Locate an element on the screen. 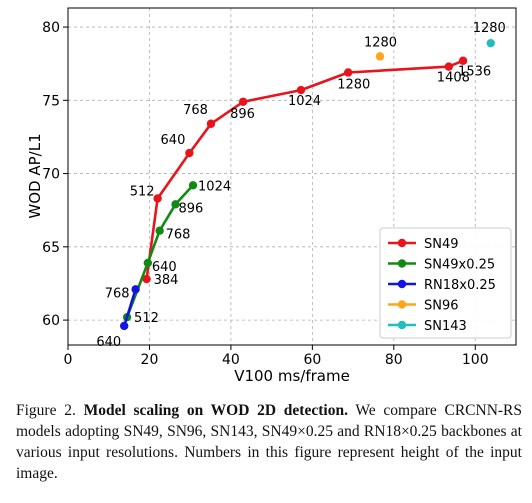  x-tick-label: 60 is located at coordinates (312, 360).